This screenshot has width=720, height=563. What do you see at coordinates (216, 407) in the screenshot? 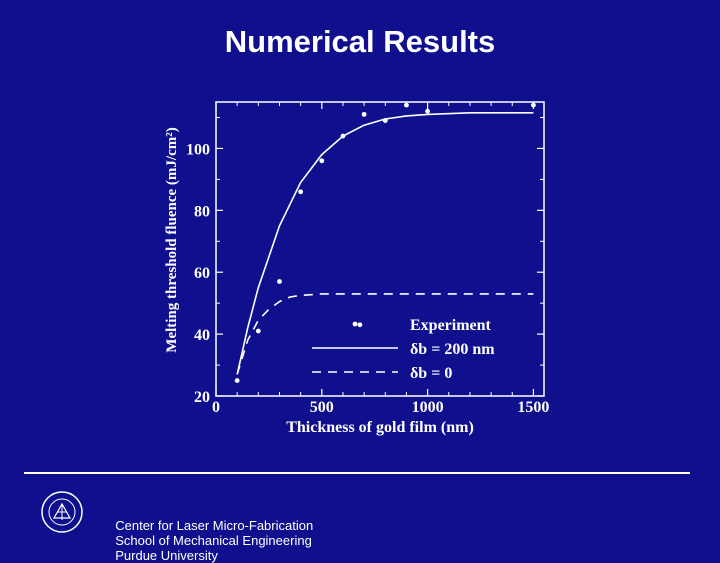
I see `x-tick-label: 0` at bounding box center [216, 407].